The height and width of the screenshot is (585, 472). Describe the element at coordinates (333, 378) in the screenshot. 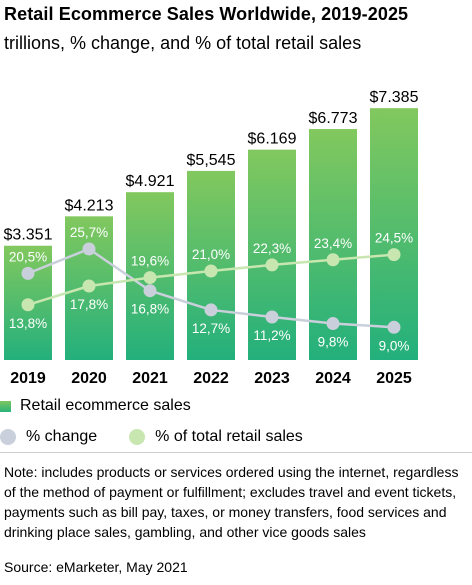

I see `x-tick-label: 2024` at that location.